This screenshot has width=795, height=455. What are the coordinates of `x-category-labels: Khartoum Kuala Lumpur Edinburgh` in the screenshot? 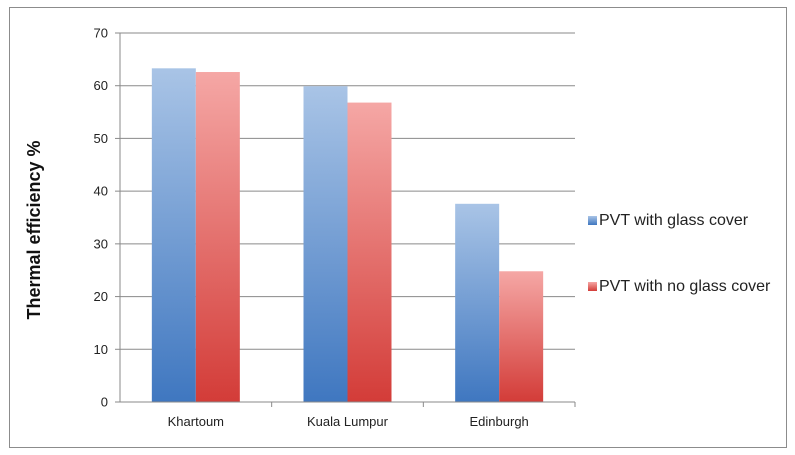 It's located at (348, 421).